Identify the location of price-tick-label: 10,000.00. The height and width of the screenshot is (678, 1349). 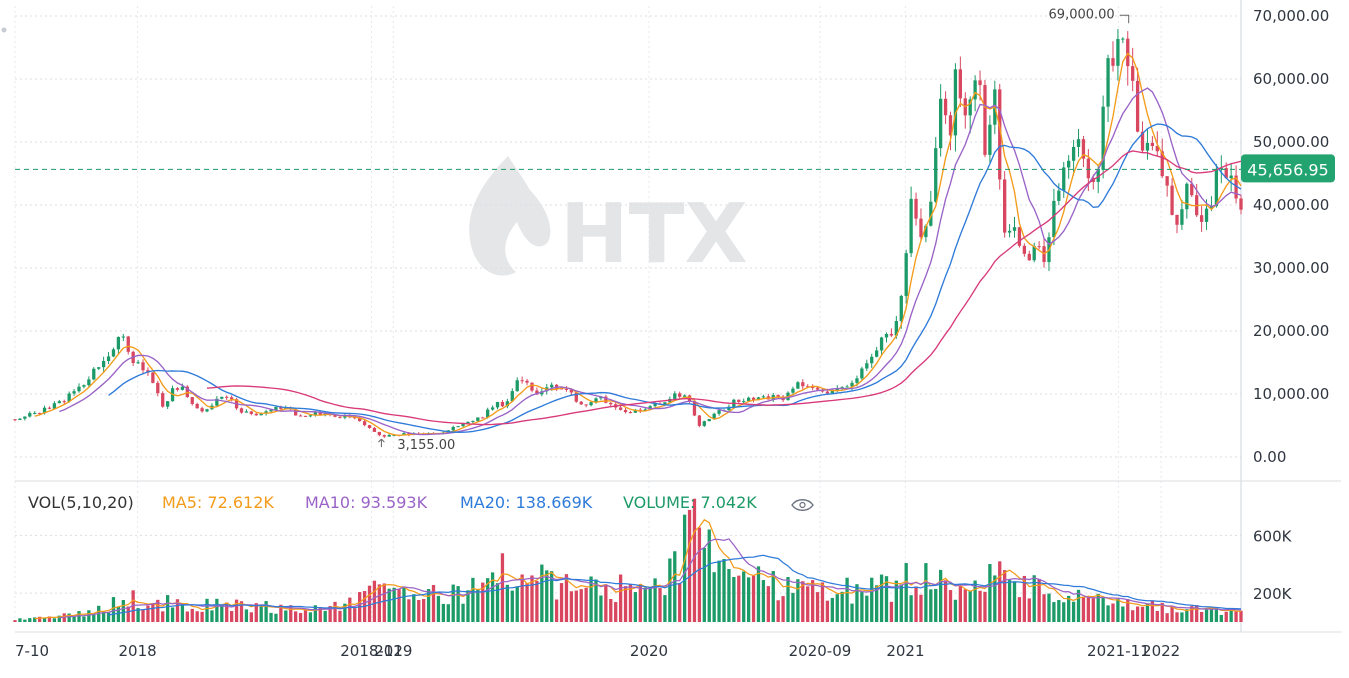
(1291, 394).